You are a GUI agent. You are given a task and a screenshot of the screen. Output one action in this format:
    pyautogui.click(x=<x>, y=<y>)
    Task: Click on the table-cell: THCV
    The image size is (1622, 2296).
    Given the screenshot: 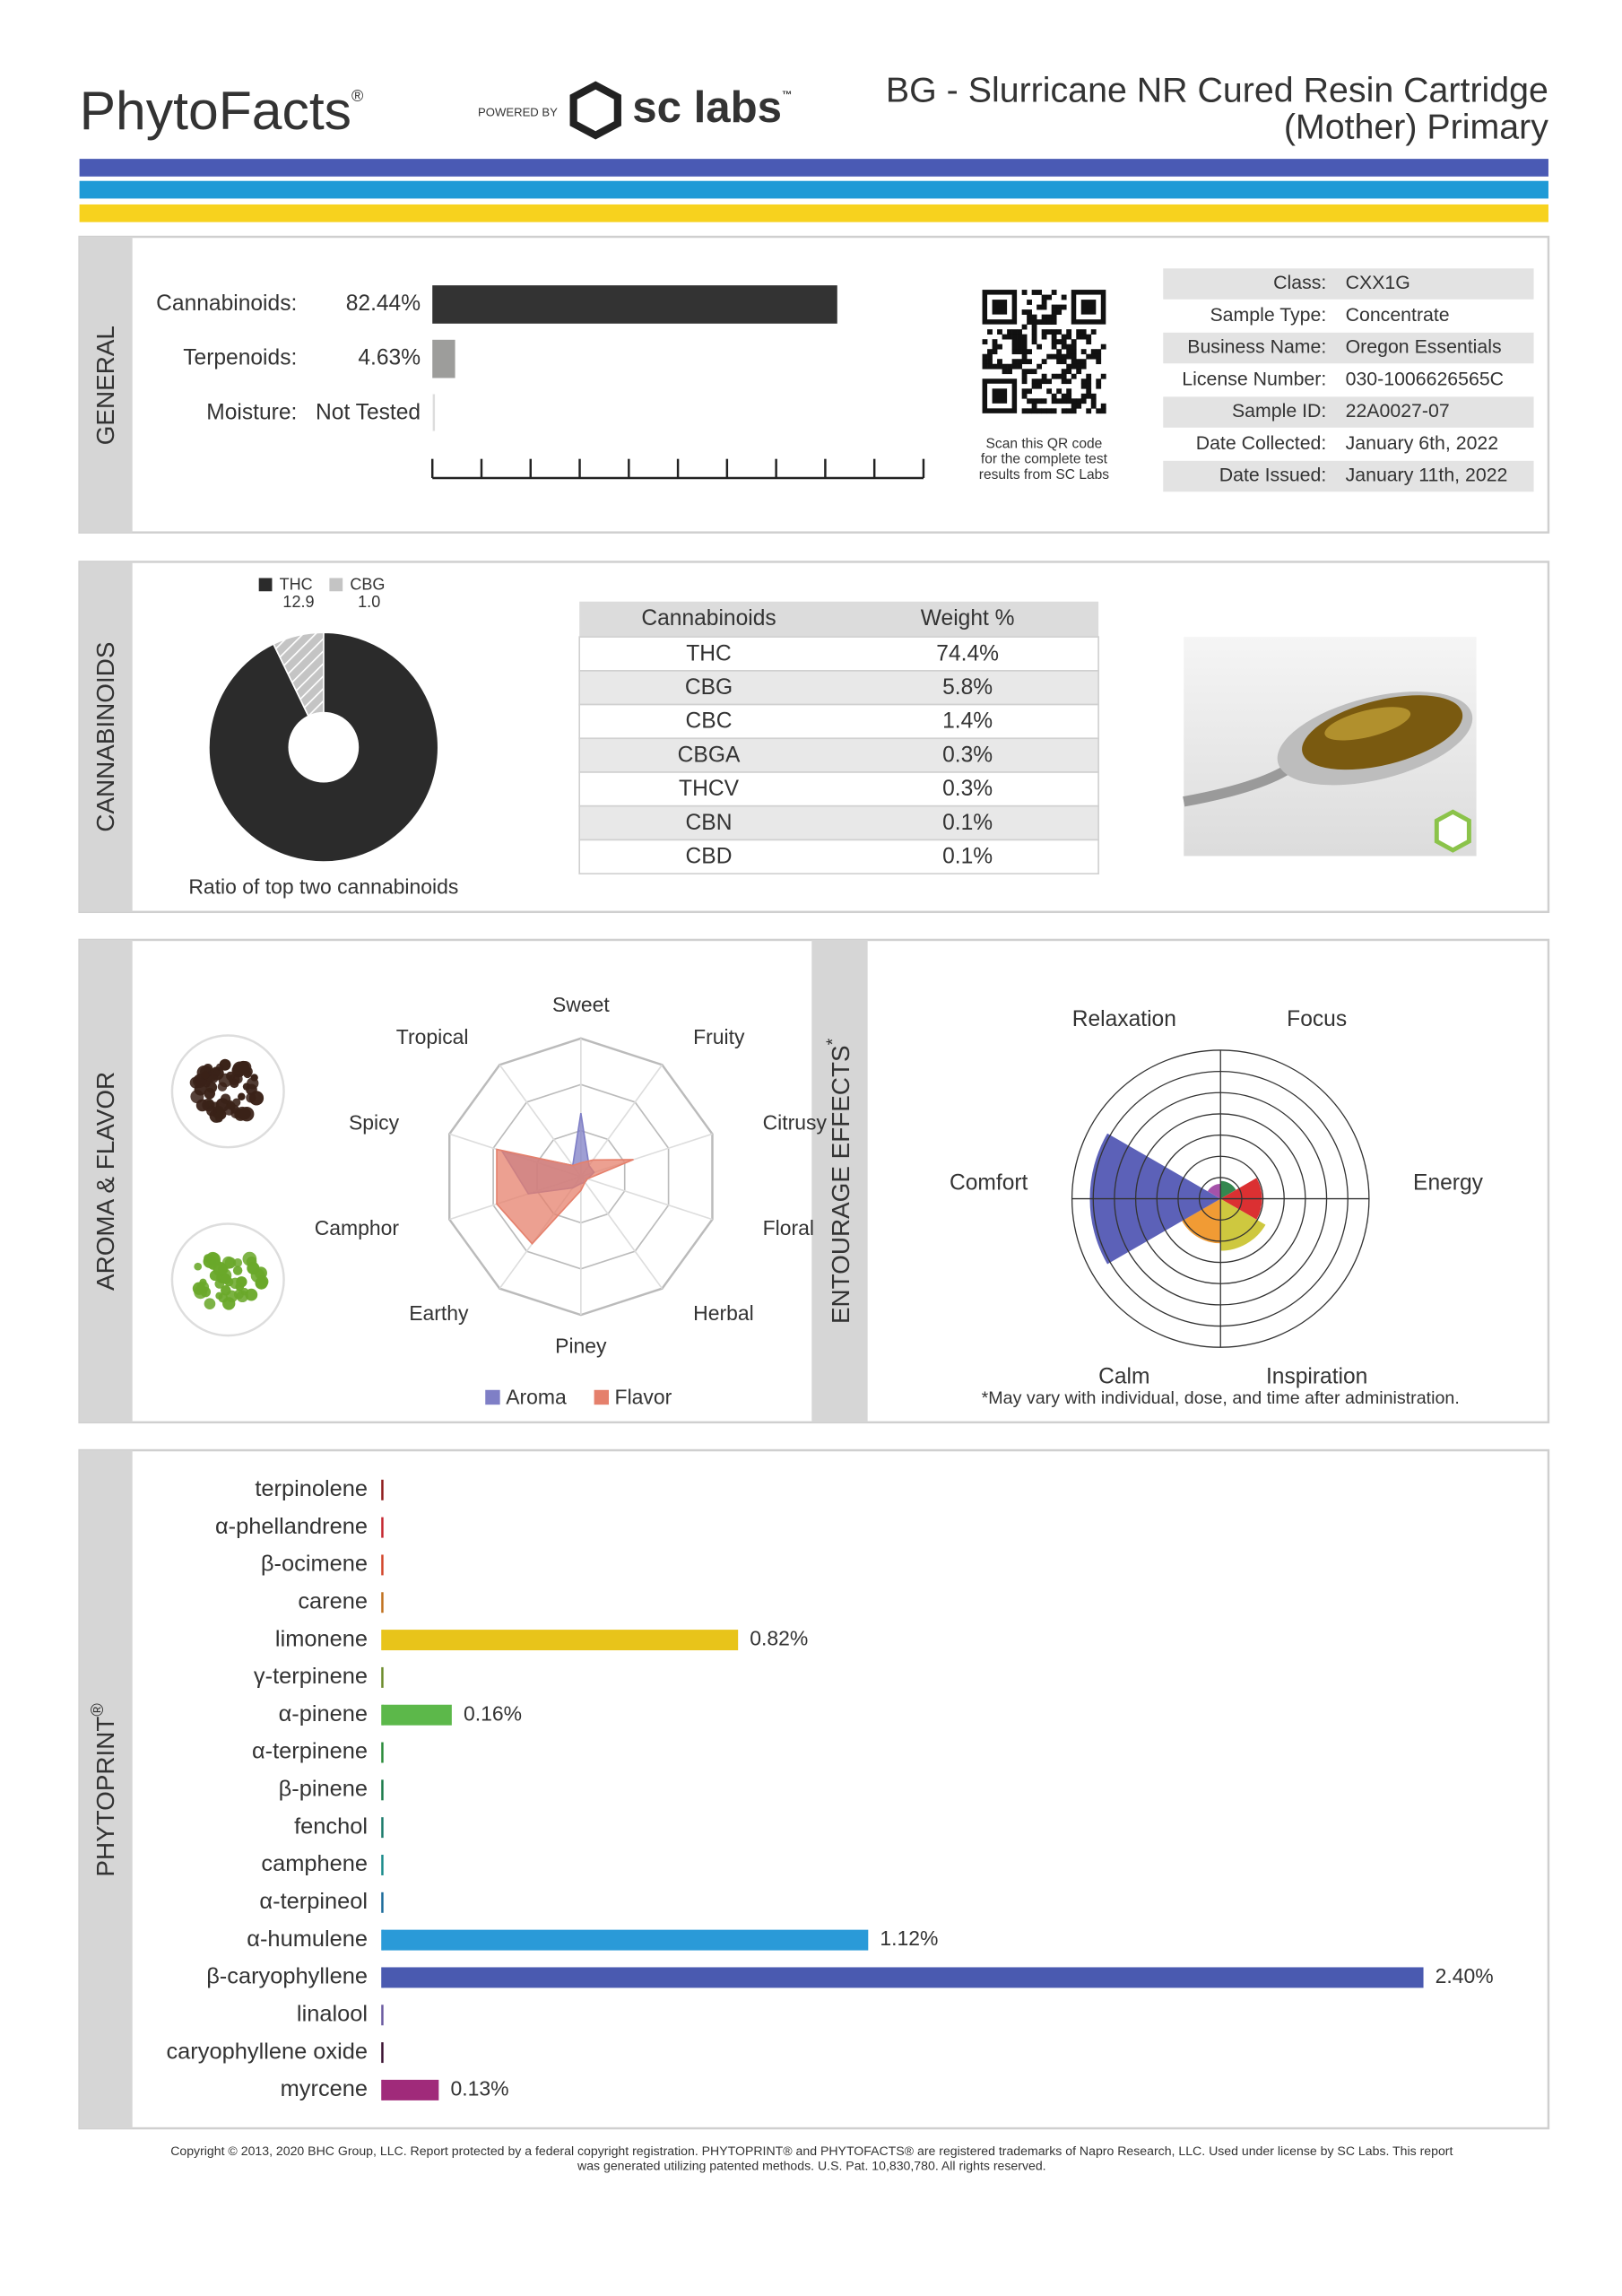 What is the action you would take?
    pyautogui.click(x=709, y=789)
    